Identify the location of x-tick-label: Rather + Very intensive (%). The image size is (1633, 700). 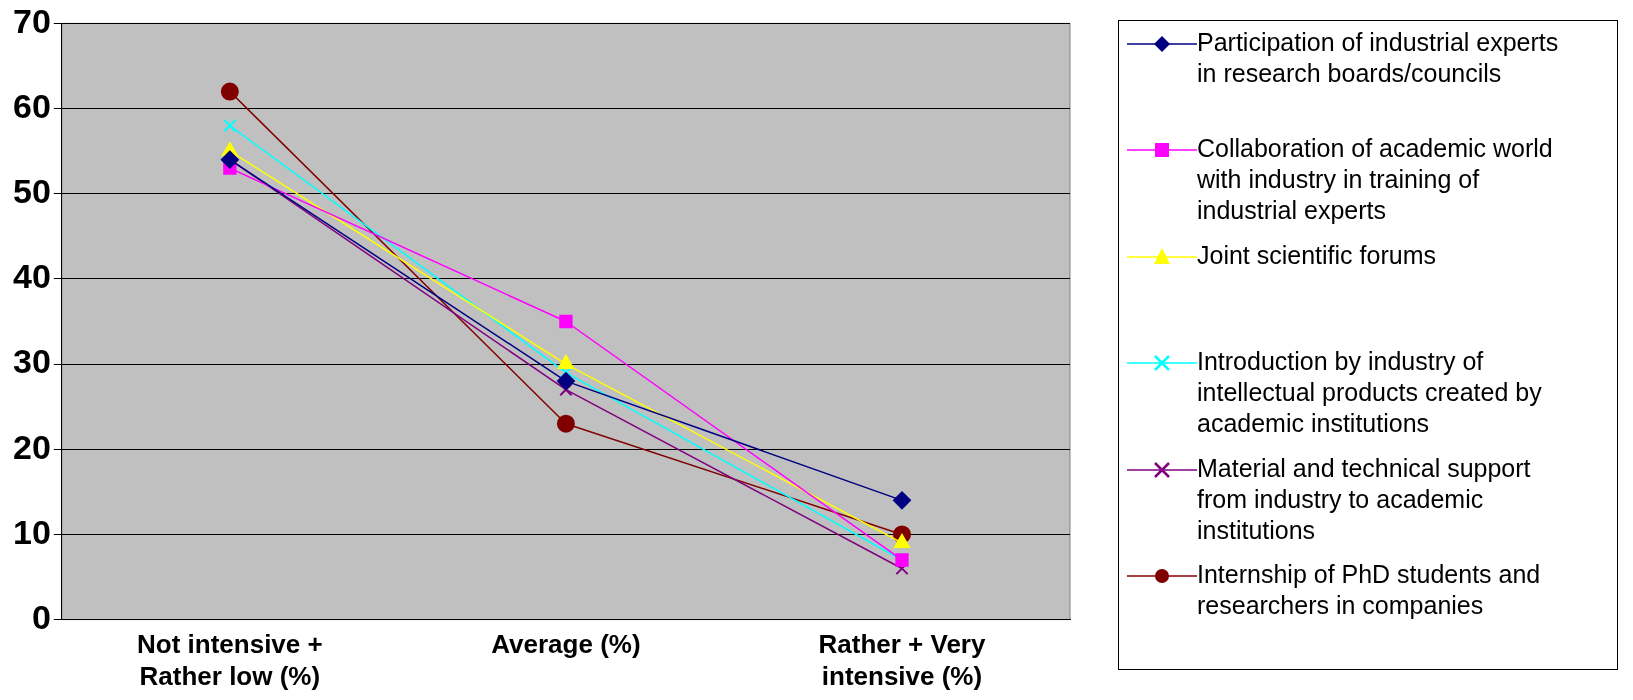
(902, 660).